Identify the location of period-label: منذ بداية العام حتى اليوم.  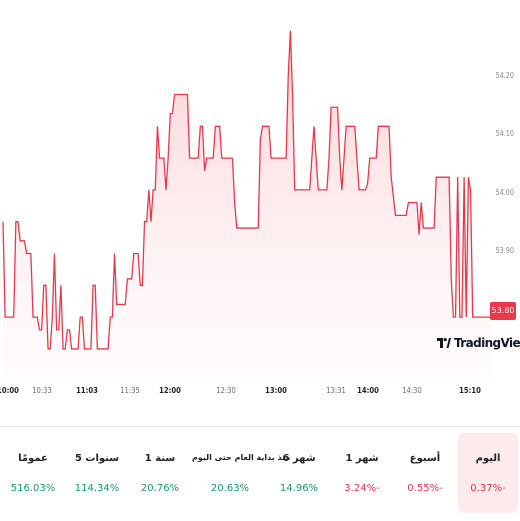
(241, 457).